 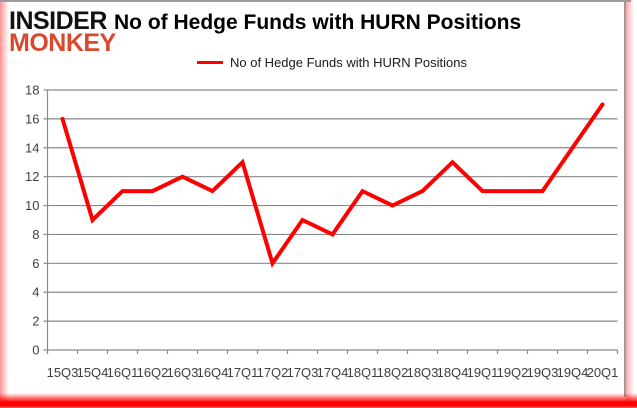 I want to click on y-tick-label: 4, so click(x=35, y=292).